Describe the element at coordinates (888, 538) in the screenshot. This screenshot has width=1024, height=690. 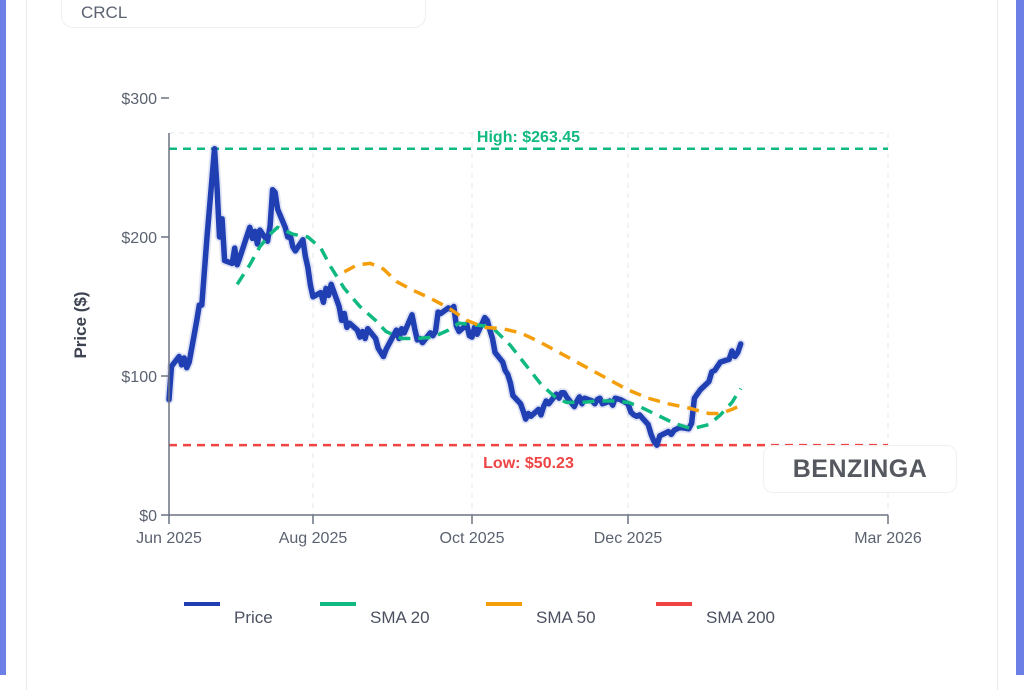
I see `x-tick-label: Mar 2026` at that location.